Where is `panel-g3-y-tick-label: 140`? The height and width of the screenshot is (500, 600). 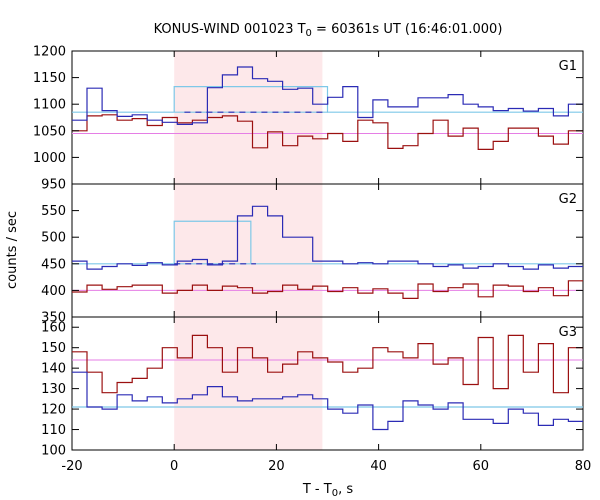
panel-g3-y-tick-label: 140 is located at coordinates (53, 369).